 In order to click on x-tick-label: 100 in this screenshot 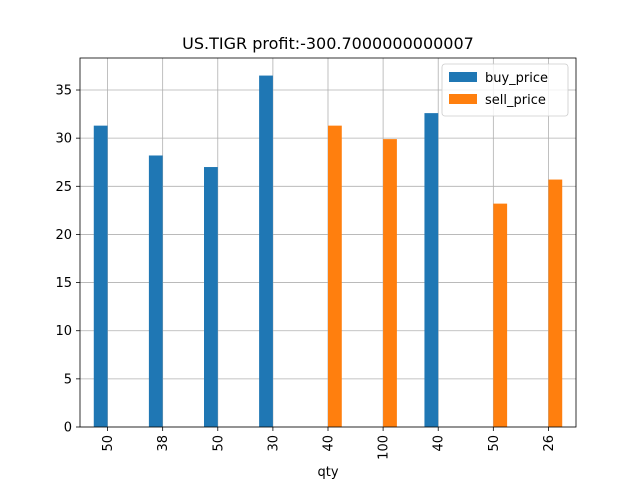, I will do `click(384, 447)`.